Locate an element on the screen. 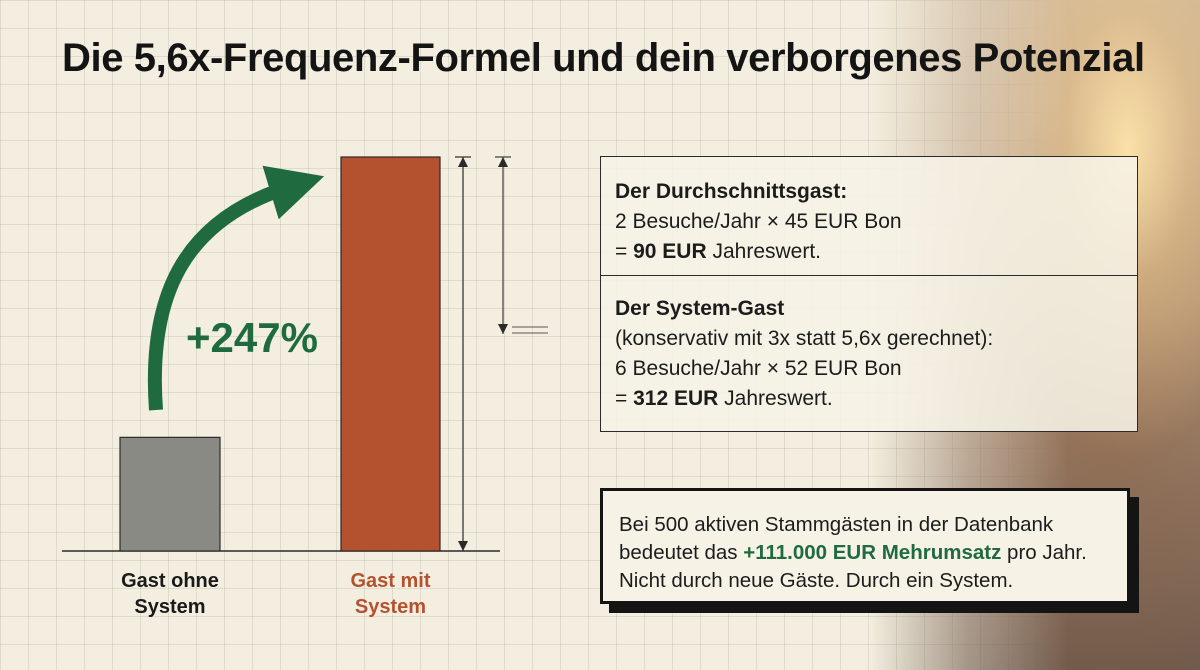  dimension-arrow-bottom is located at coordinates (463, 546).